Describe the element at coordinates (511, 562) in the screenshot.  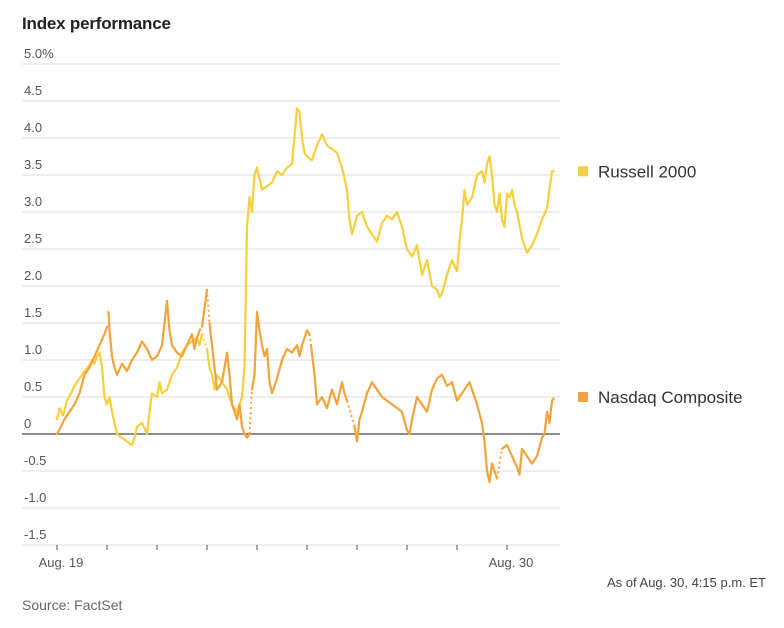
I see `x-tick-label: Aug. 30` at that location.